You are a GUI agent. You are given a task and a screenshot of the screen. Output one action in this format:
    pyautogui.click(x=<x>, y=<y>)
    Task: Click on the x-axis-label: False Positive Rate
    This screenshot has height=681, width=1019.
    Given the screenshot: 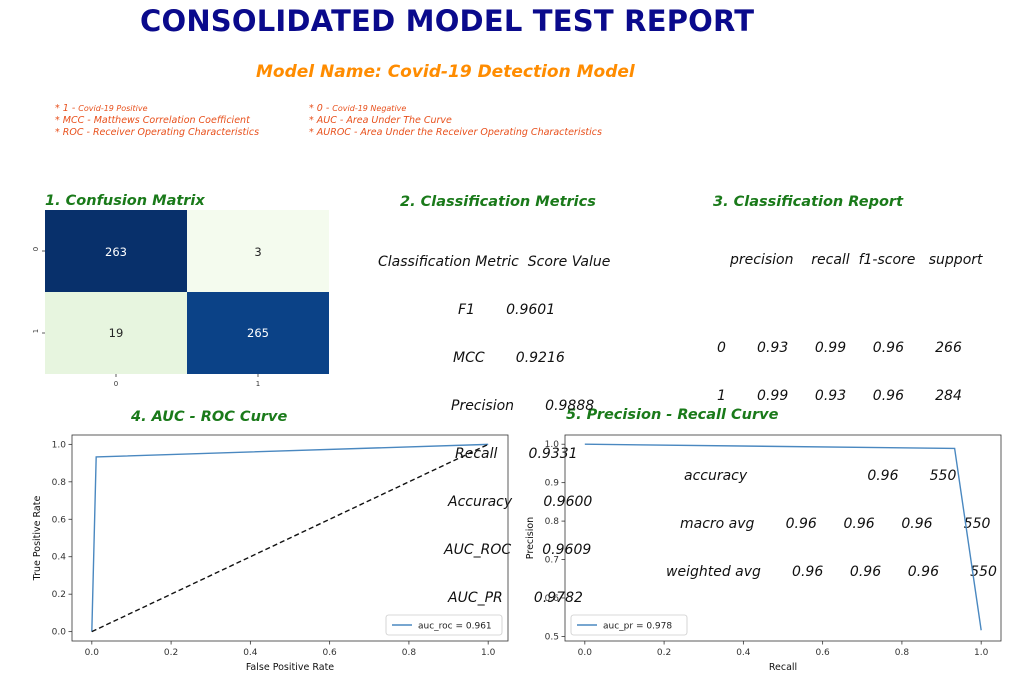 What is the action you would take?
    pyautogui.click(x=290, y=667)
    